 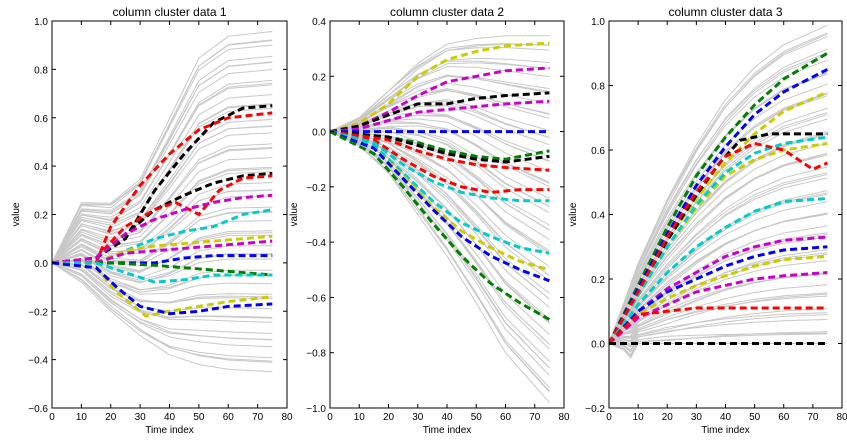 What do you see at coordinates (668, 417) in the screenshot?
I see `x-tick-label: 20` at bounding box center [668, 417].